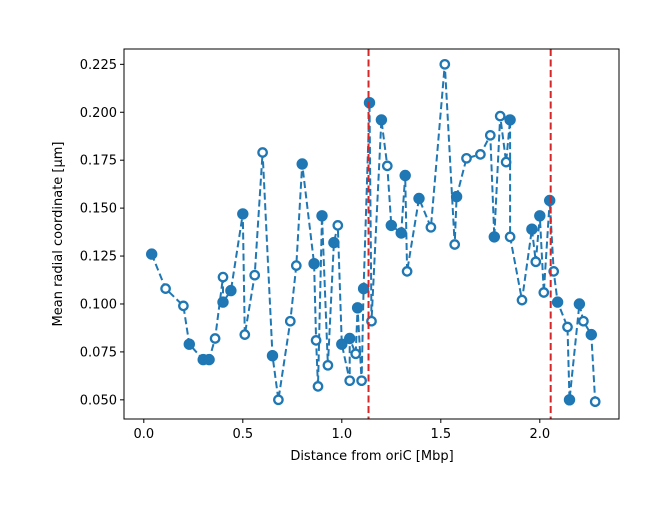 The width and height of the screenshot is (669, 512). I want to click on x-tick-label: 1.5, so click(440, 434).